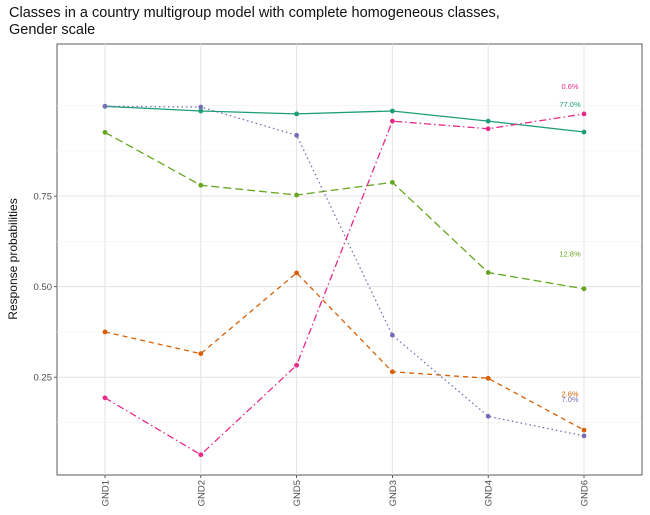  I want to click on y-tick-label: 0.75, so click(43, 197).